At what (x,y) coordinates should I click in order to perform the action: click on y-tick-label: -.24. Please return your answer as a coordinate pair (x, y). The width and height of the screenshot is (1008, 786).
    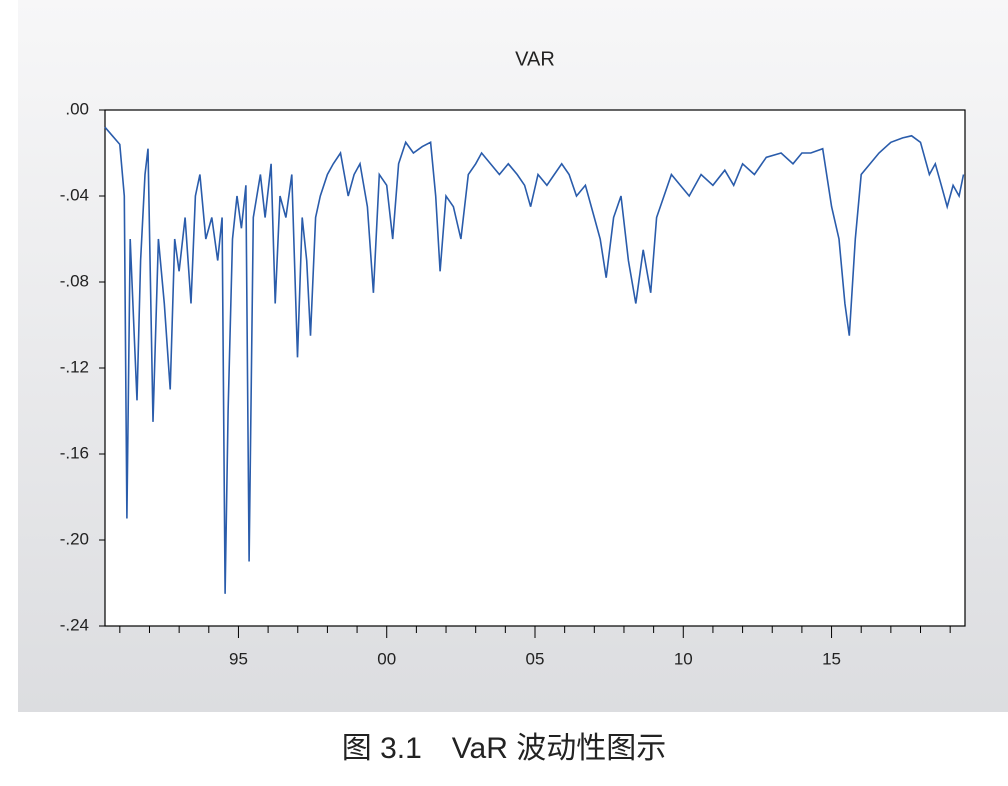
    Looking at the image, I should click on (74, 624).